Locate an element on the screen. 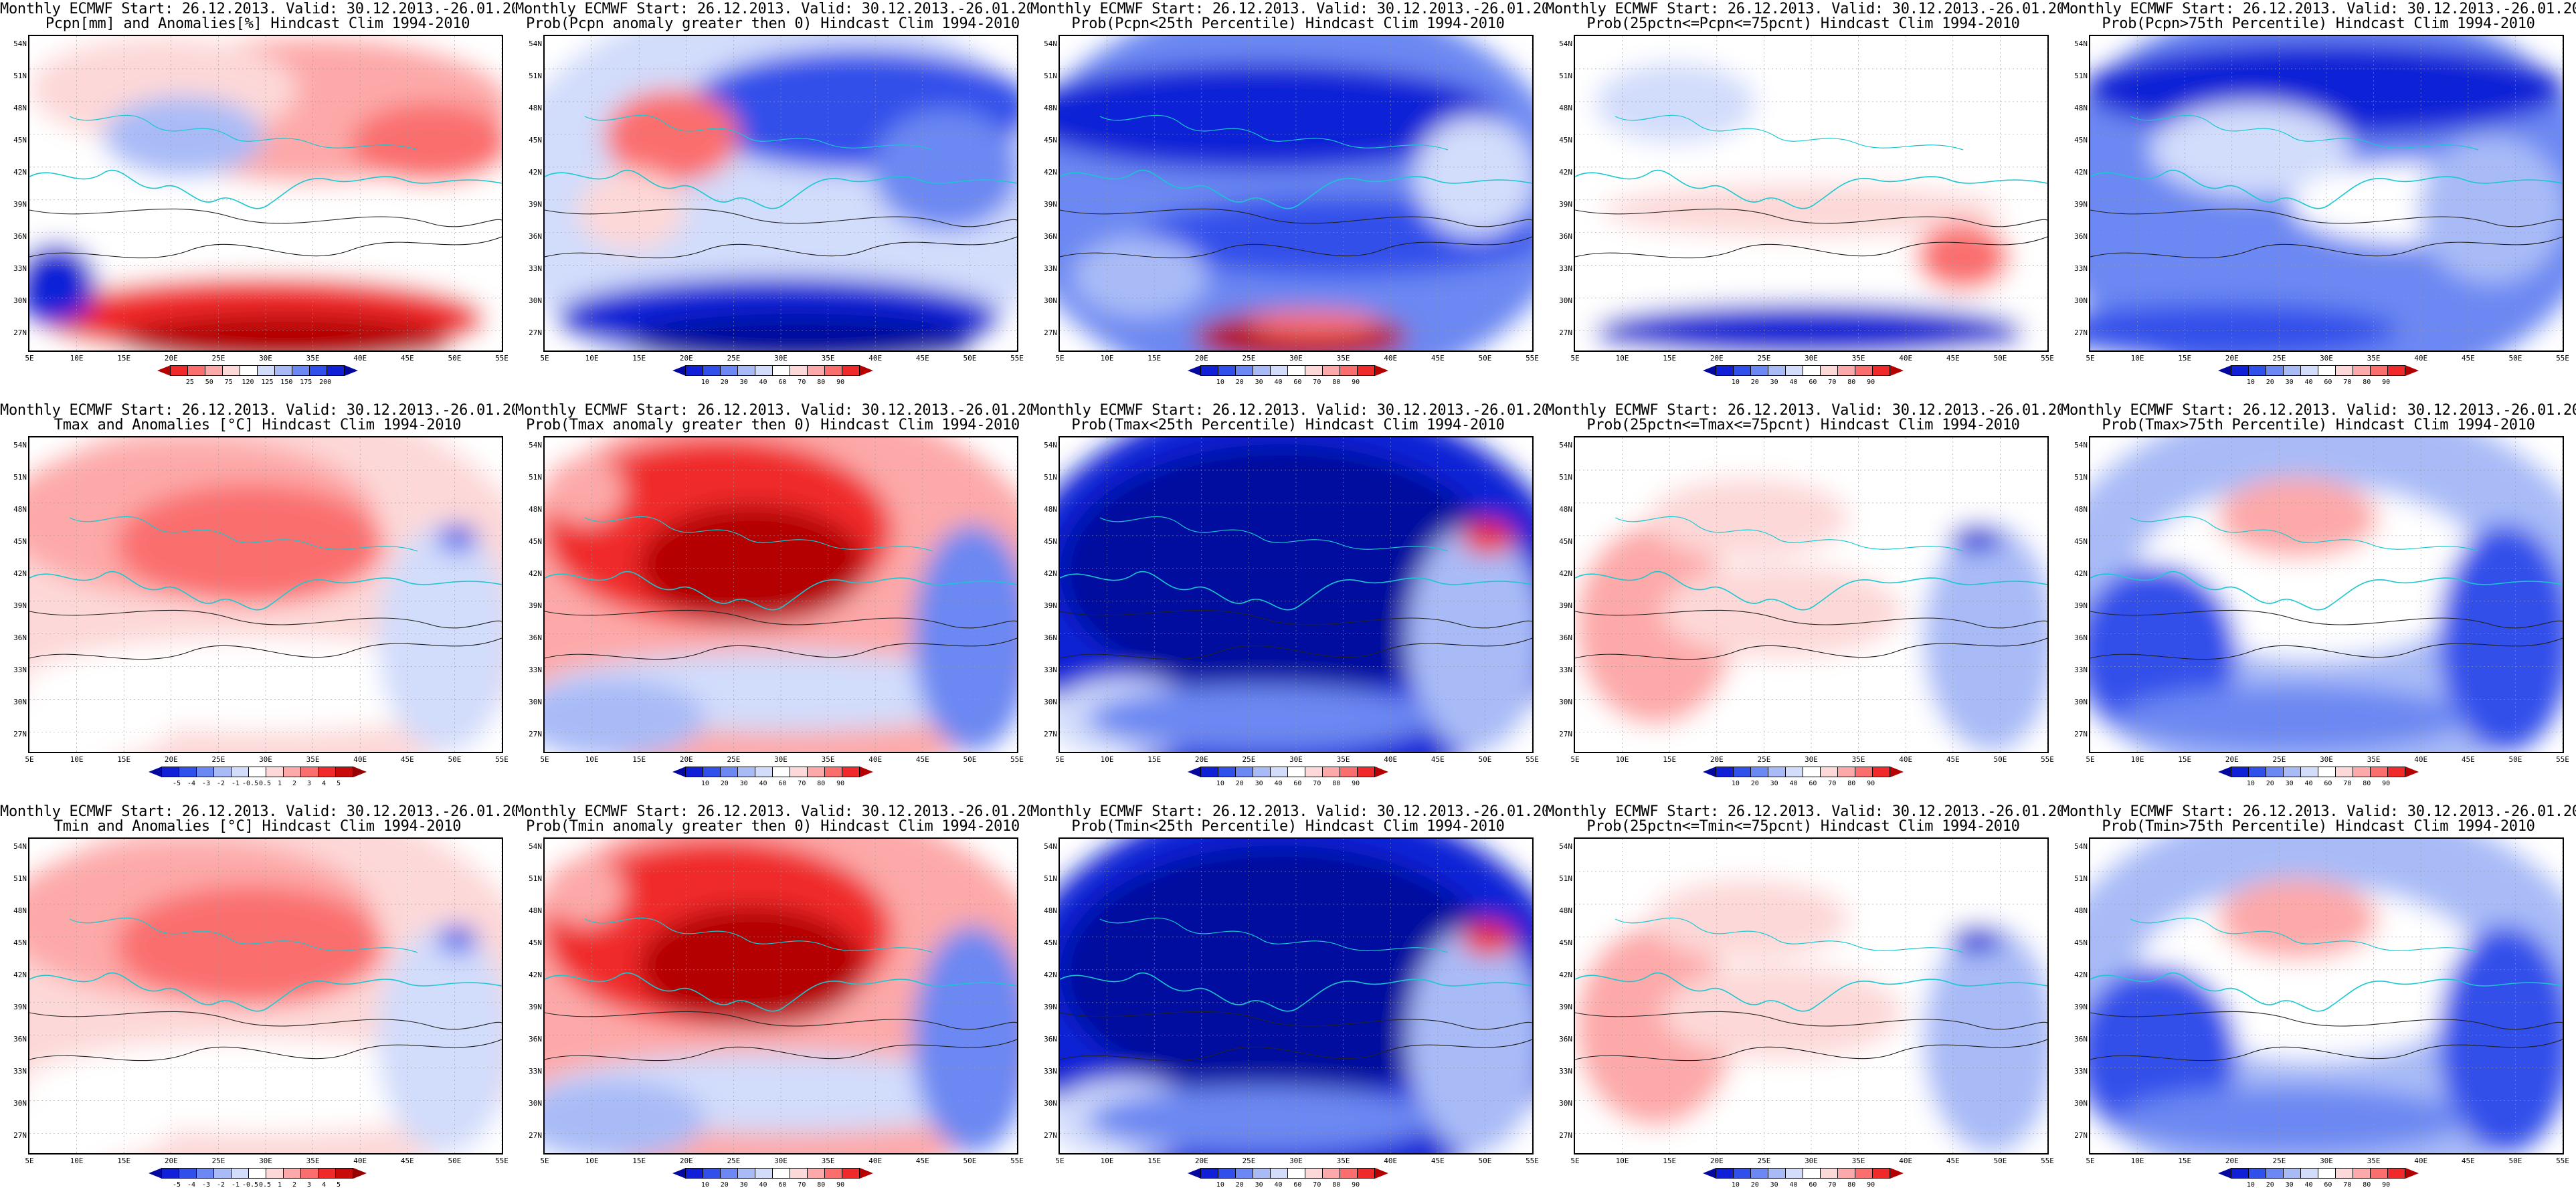 The height and width of the screenshot is (1204, 2576). latitude-tick-label: 30N is located at coordinates (20, 702).